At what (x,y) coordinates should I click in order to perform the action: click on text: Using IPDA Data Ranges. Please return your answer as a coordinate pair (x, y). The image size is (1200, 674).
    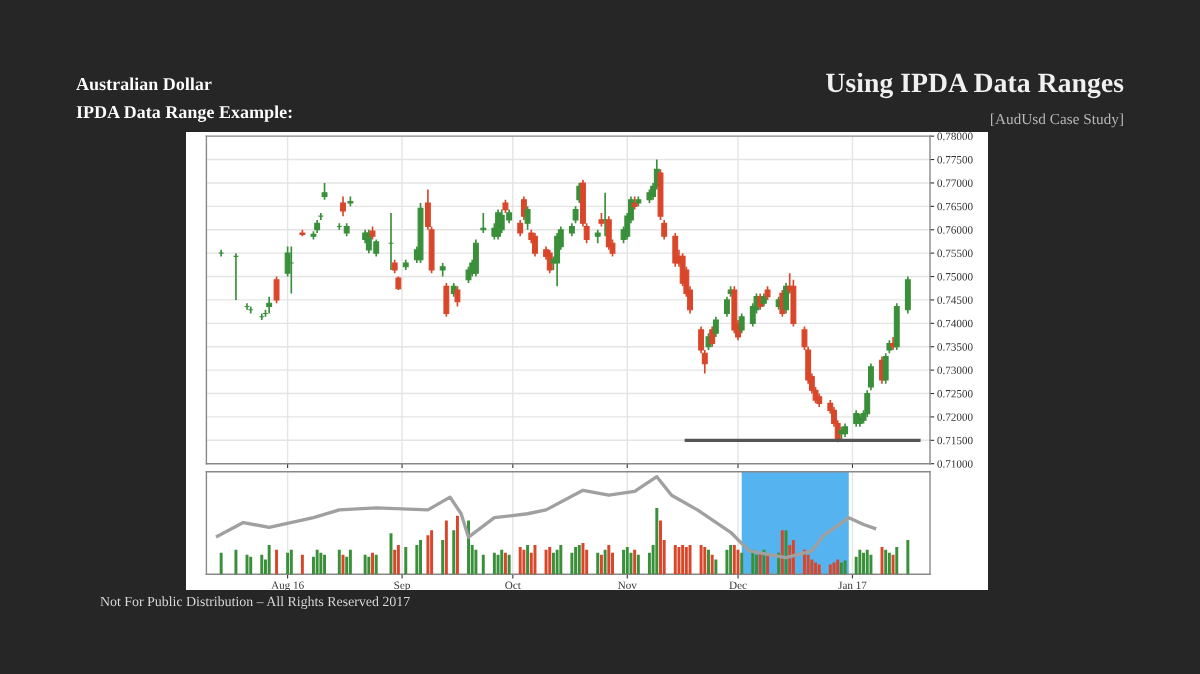
    Looking at the image, I should click on (975, 85).